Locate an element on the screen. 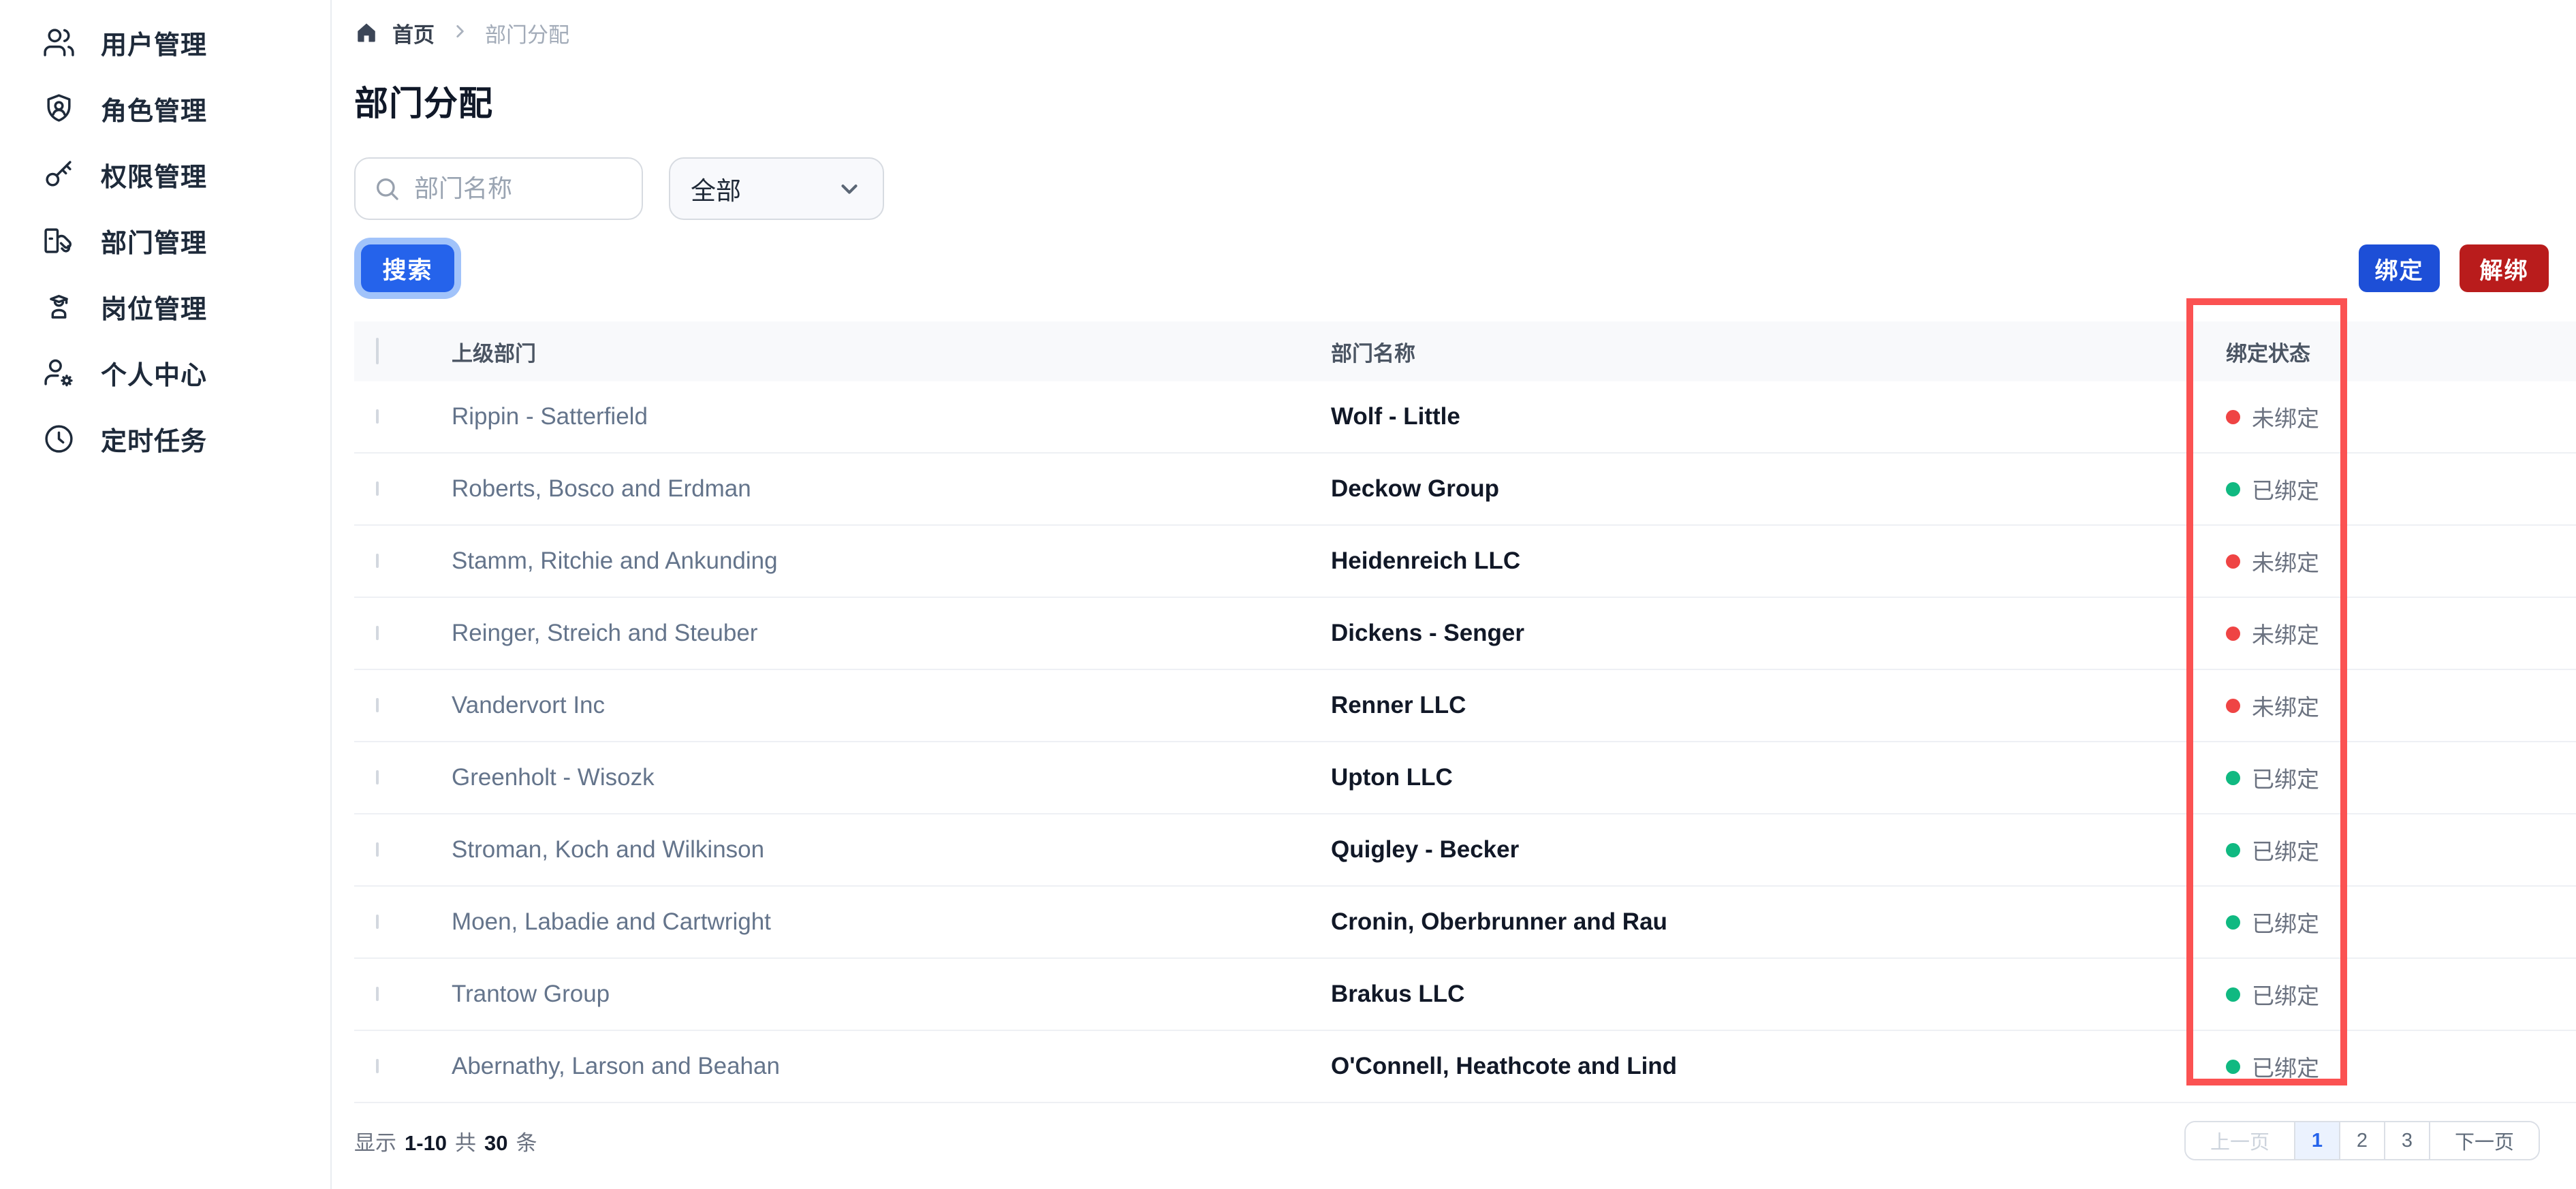 The width and height of the screenshot is (2576, 1189). bind-button: 绑定 is located at coordinates (2399, 268).